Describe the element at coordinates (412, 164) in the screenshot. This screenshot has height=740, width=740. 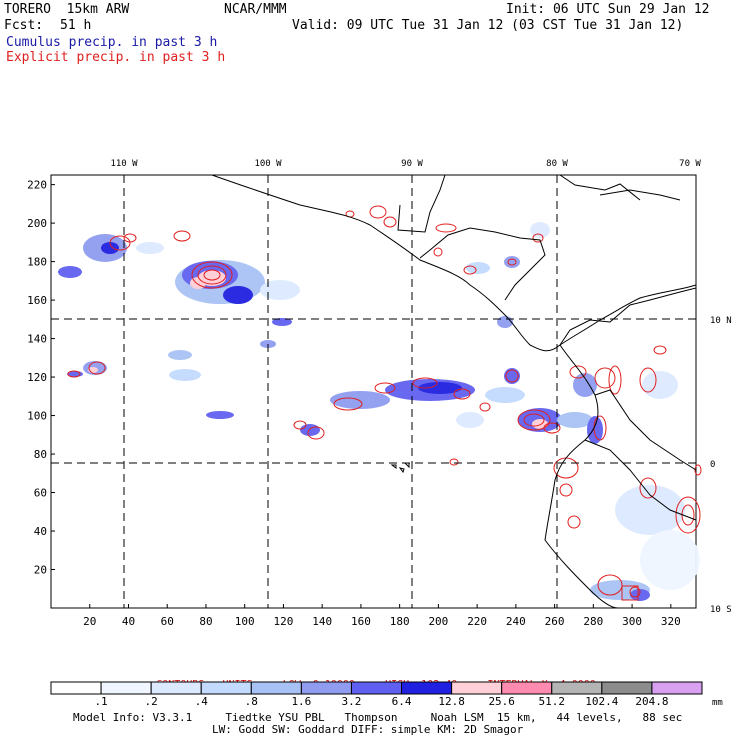
I see `lon-label: 90 W` at that location.